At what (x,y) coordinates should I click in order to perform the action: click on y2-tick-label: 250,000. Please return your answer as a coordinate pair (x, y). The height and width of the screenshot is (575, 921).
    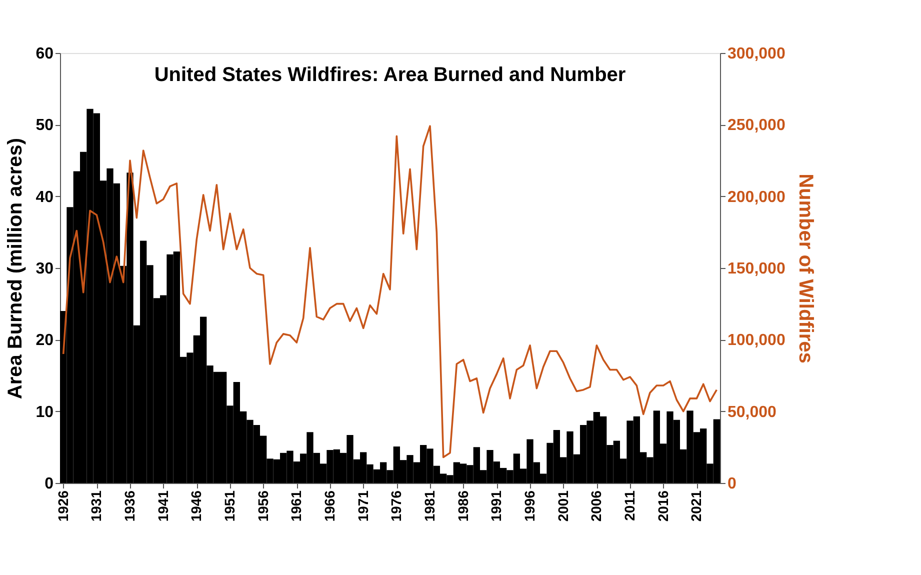
    Looking at the image, I should click on (757, 125).